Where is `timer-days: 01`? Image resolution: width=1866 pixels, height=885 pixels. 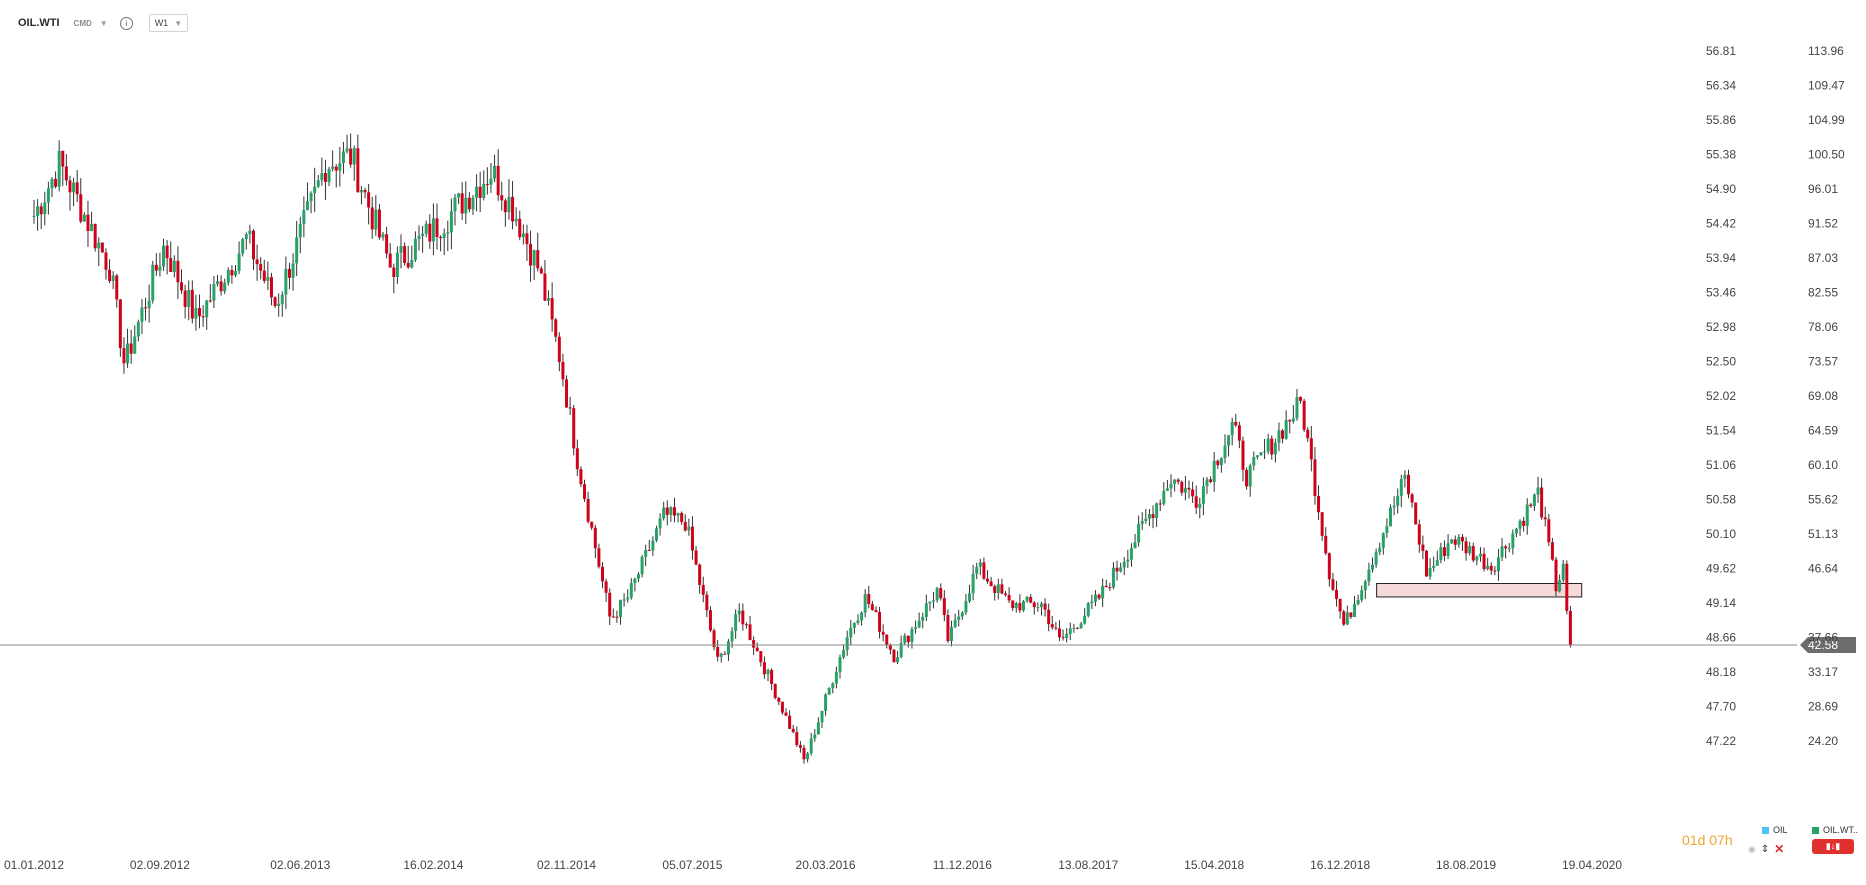 timer-days: 01 is located at coordinates (1690, 840).